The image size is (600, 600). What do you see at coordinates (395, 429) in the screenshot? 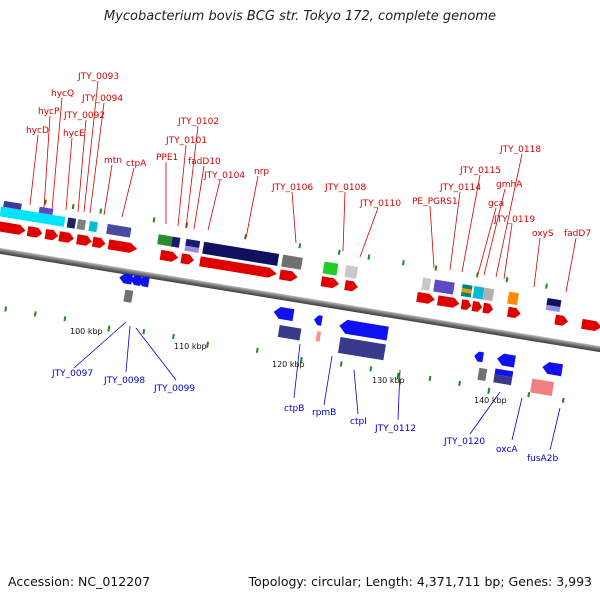
I see `gene-label-JTY_0112: JTY_0112` at bounding box center [395, 429].